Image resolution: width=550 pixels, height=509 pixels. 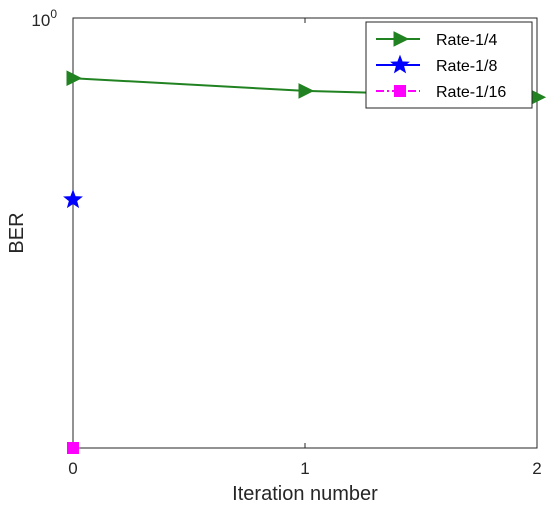 I want to click on y-axis-label: BER, so click(x=17, y=232).